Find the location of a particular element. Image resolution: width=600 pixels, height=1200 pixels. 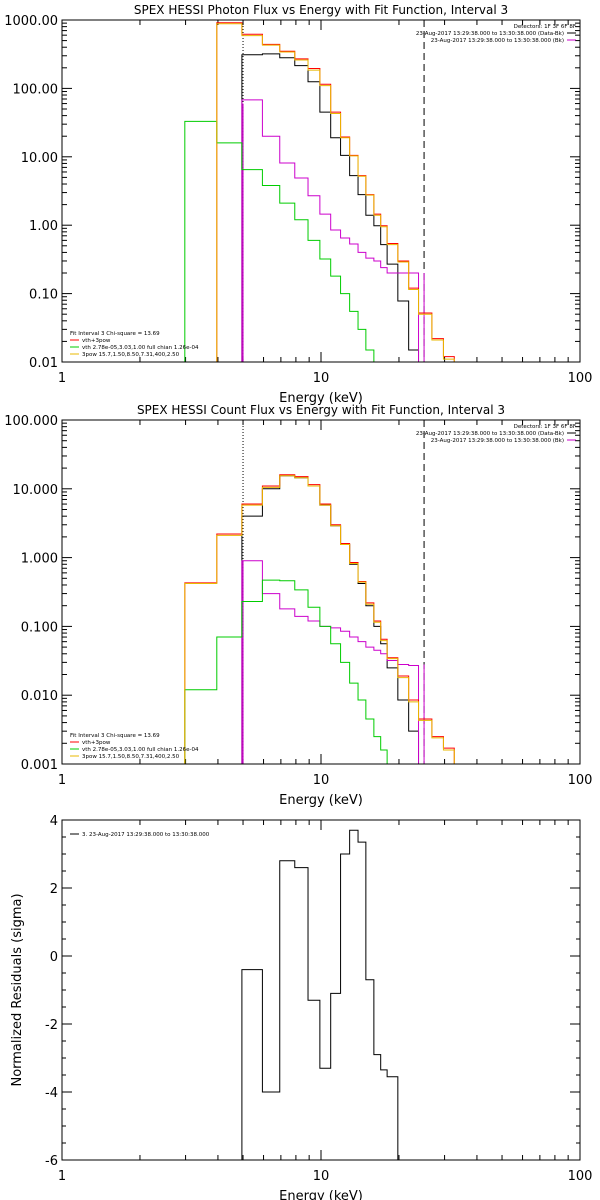

y-tick-label: 1.00 is located at coordinates (43, 226).